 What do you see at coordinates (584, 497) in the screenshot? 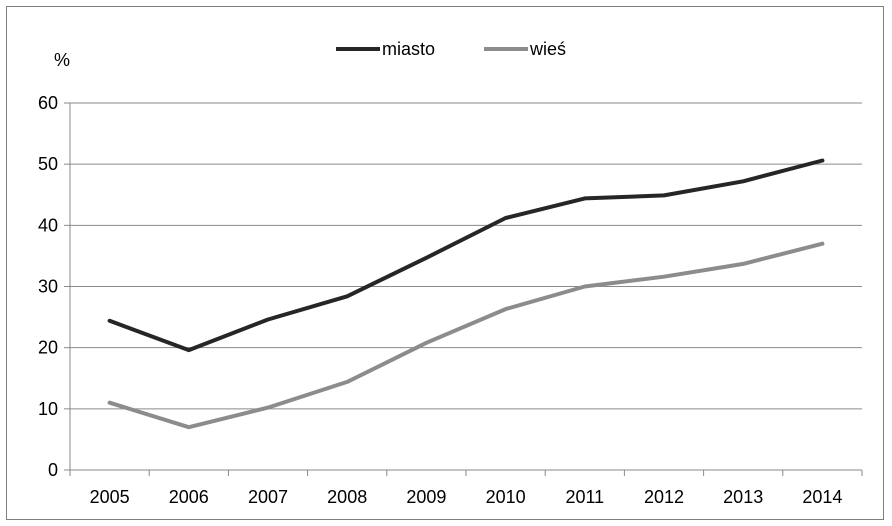
I see `x-tick-label: 2011` at bounding box center [584, 497].